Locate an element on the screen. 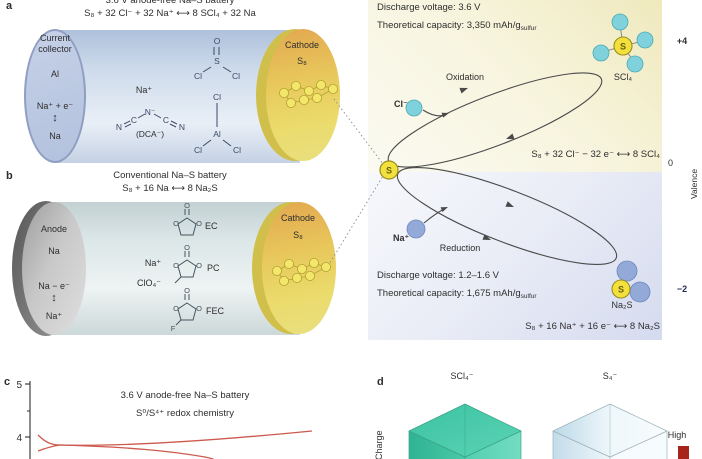  central-sulfur-atom: S is located at coordinates (389, 170).